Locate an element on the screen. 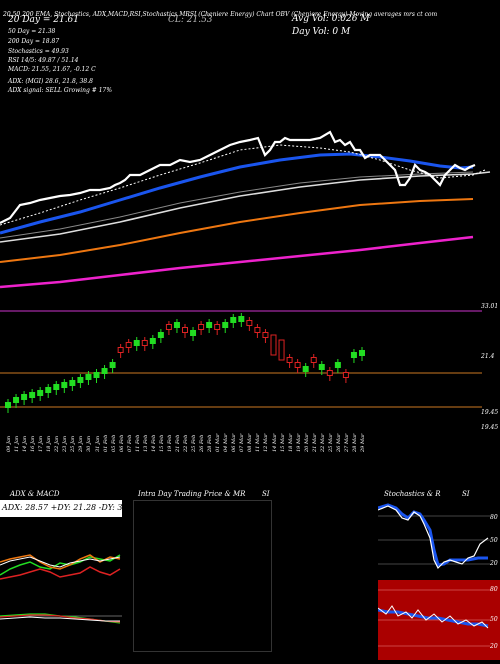  rsi-axis-80: 80 is located at coordinates (494, 589).